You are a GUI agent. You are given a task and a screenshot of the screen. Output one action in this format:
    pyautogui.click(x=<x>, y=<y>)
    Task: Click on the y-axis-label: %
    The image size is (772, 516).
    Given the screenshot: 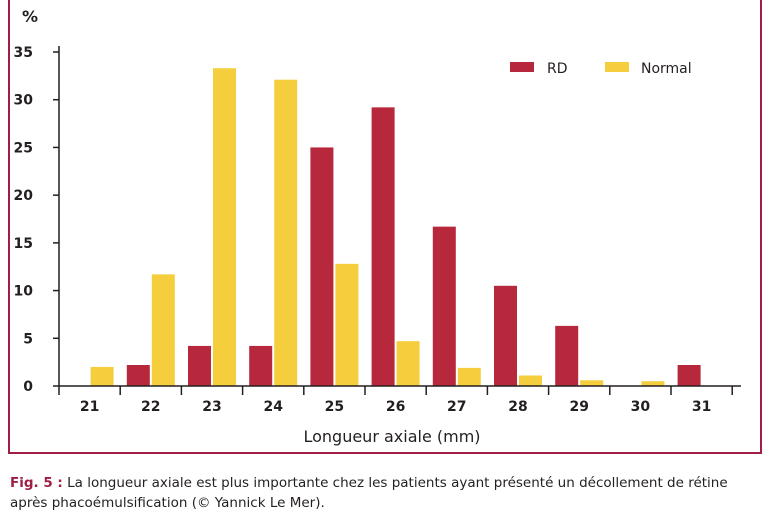 What is the action you would take?
    pyautogui.click(x=30, y=16)
    